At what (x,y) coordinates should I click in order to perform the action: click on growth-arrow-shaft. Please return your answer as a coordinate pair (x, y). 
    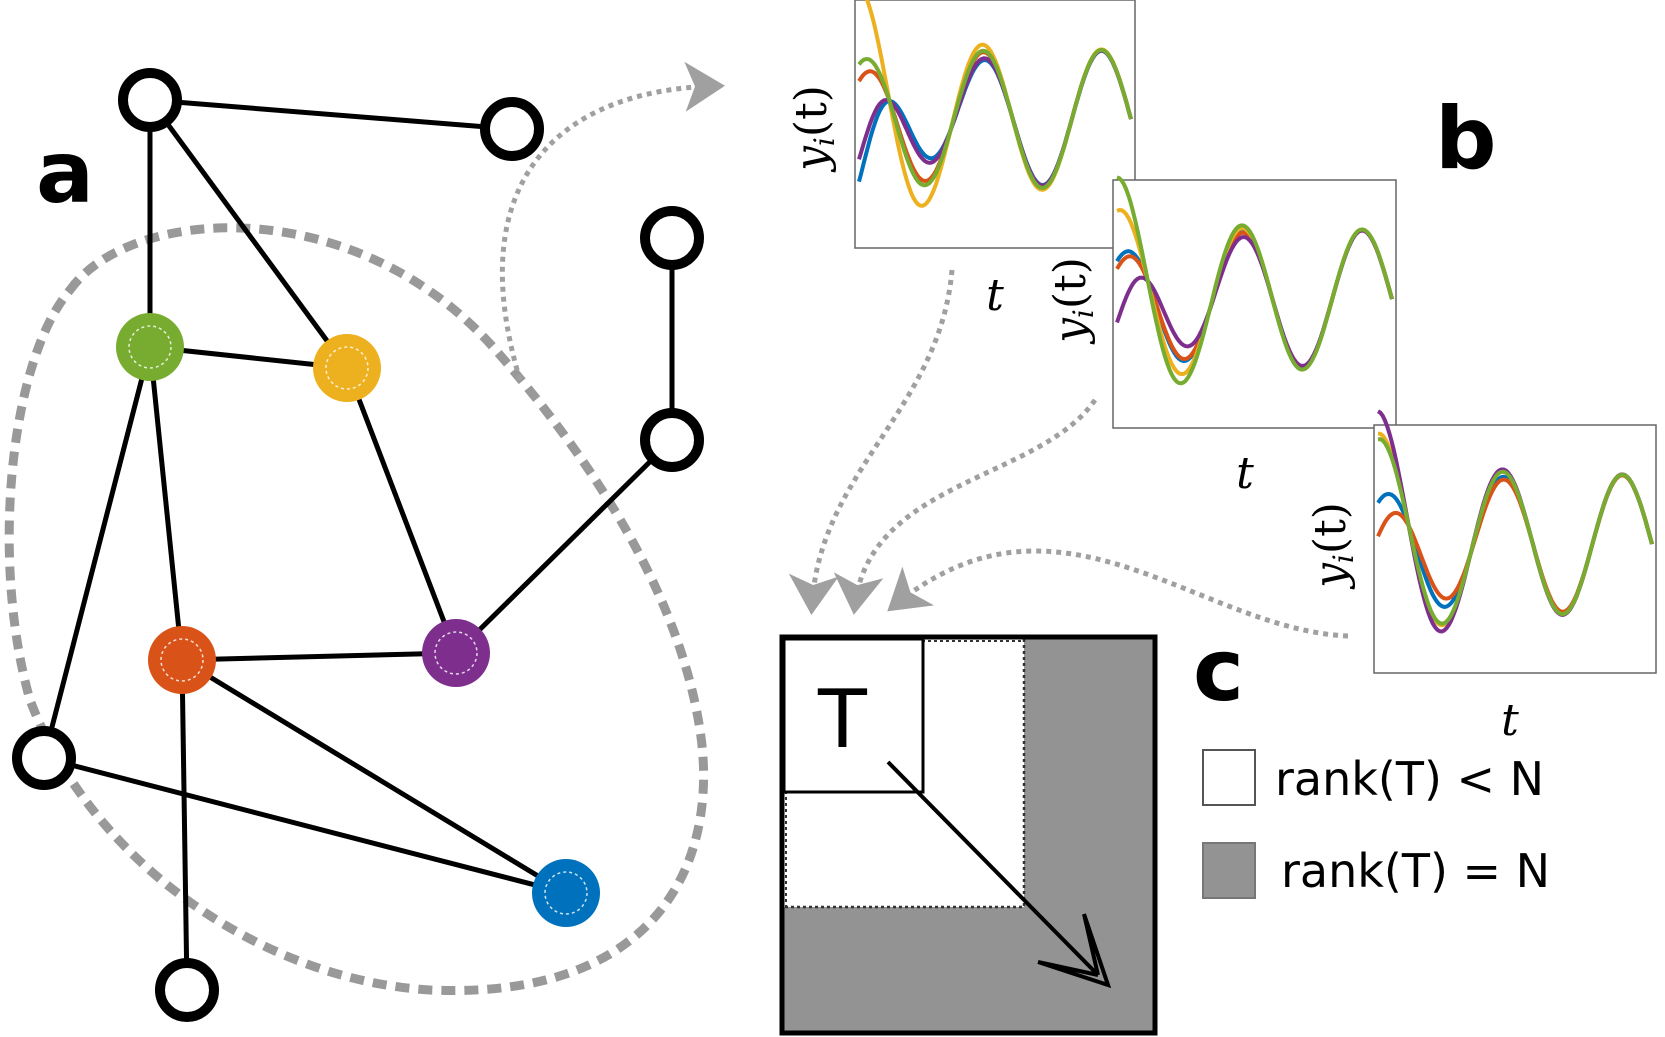
    Looking at the image, I should click on (993, 868).